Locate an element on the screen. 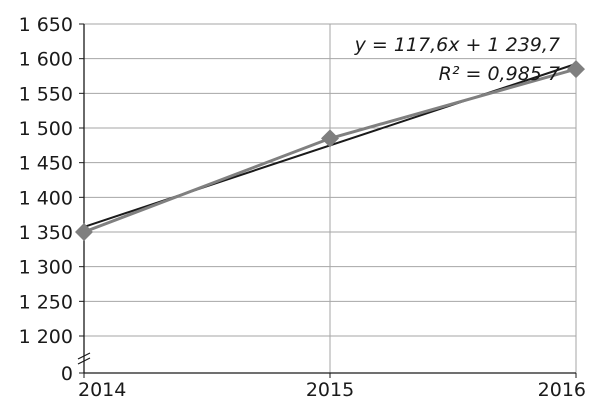 This screenshot has width=592, height=403. y-tick-label: 1 400 is located at coordinates (46, 198).